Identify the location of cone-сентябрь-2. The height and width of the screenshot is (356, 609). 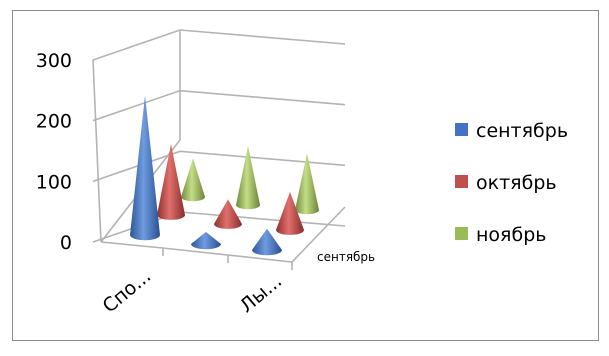
(267, 242).